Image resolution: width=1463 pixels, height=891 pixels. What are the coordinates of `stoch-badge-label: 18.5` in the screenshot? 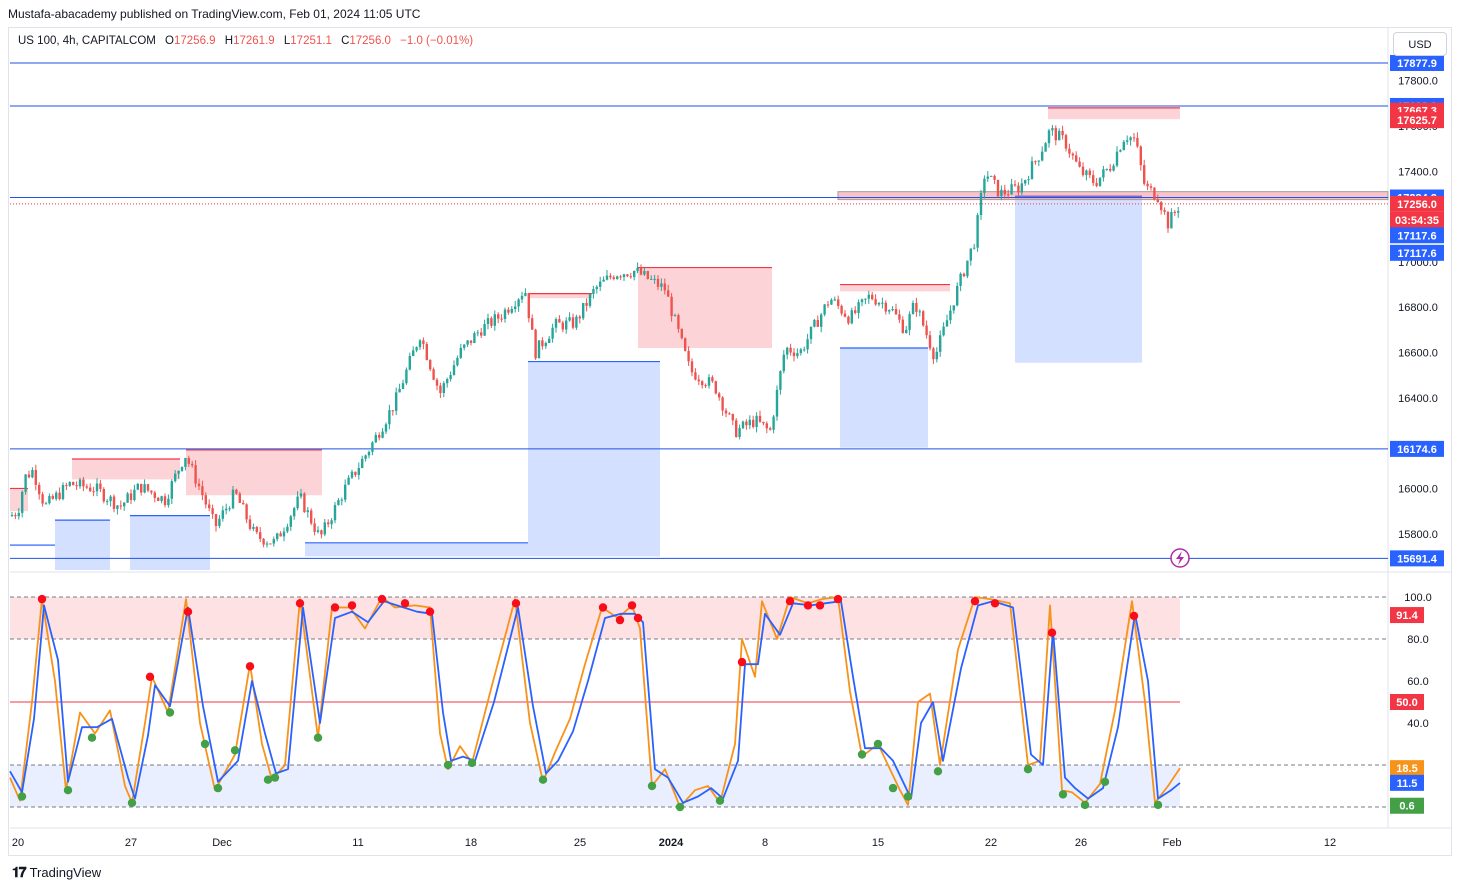 It's located at (1406, 769).